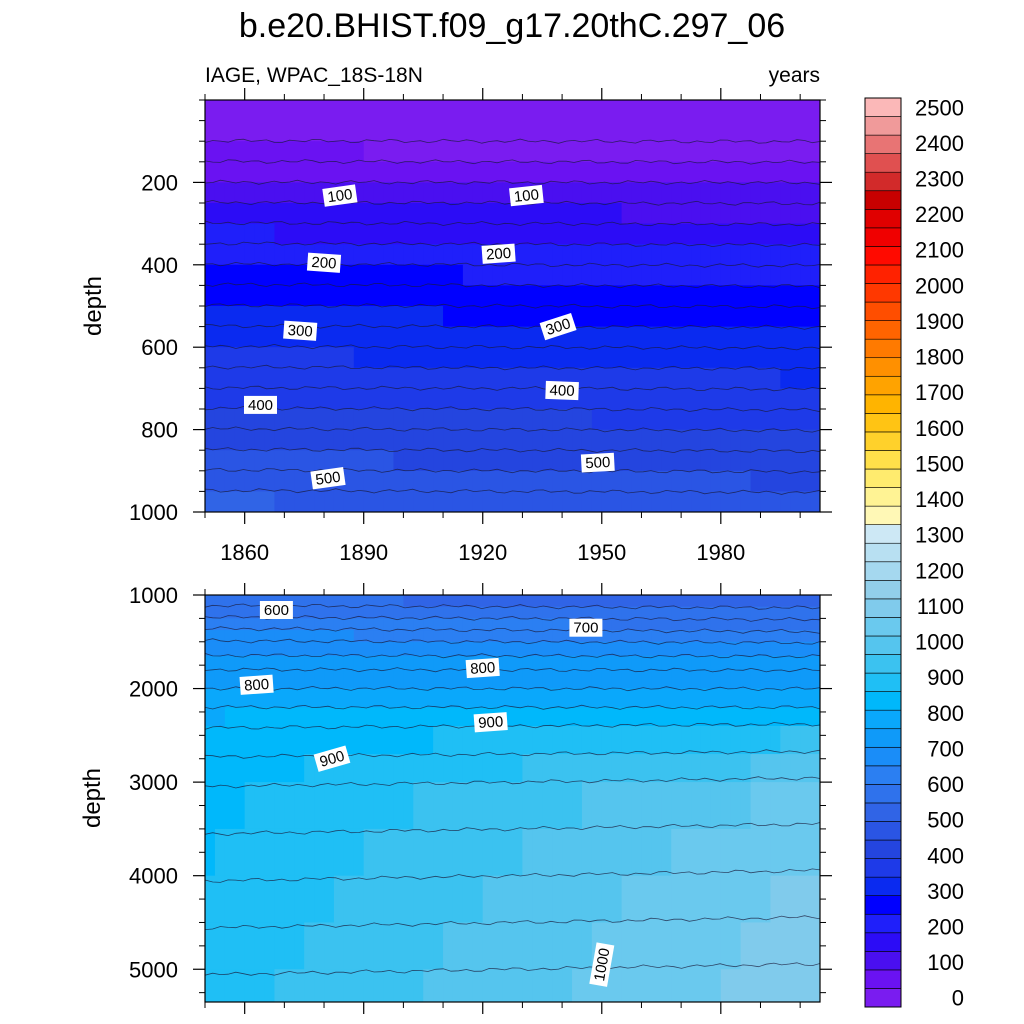 The height and width of the screenshot is (1024, 1024). What do you see at coordinates (958, 998) in the screenshot?
I see `colorbar-label: 0` at bounding box center [958, 998].